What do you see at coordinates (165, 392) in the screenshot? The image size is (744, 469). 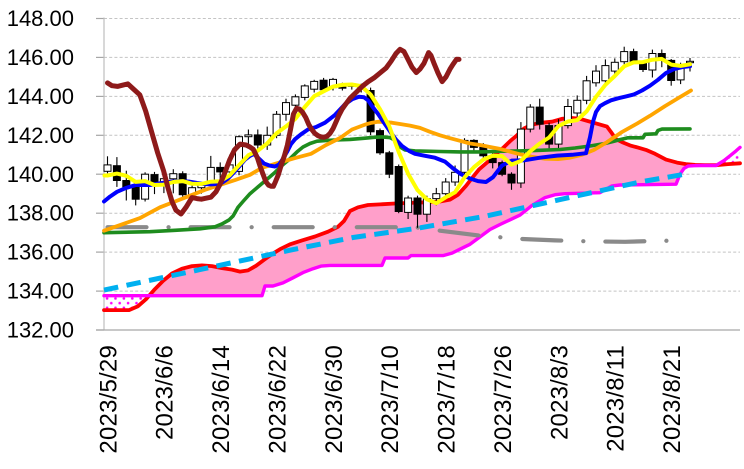 I see `svg-text: 2023/6/6` at bounding box center [165, 392].